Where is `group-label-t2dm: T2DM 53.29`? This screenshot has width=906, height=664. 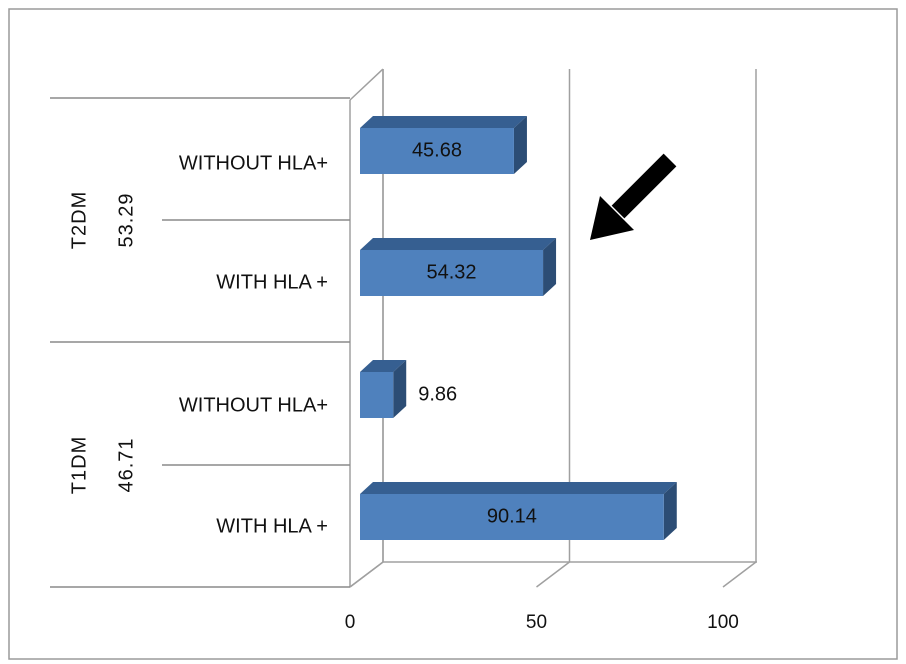 group-label-t2dm: T2DM 53.29 is located at coordinates (102, 220).